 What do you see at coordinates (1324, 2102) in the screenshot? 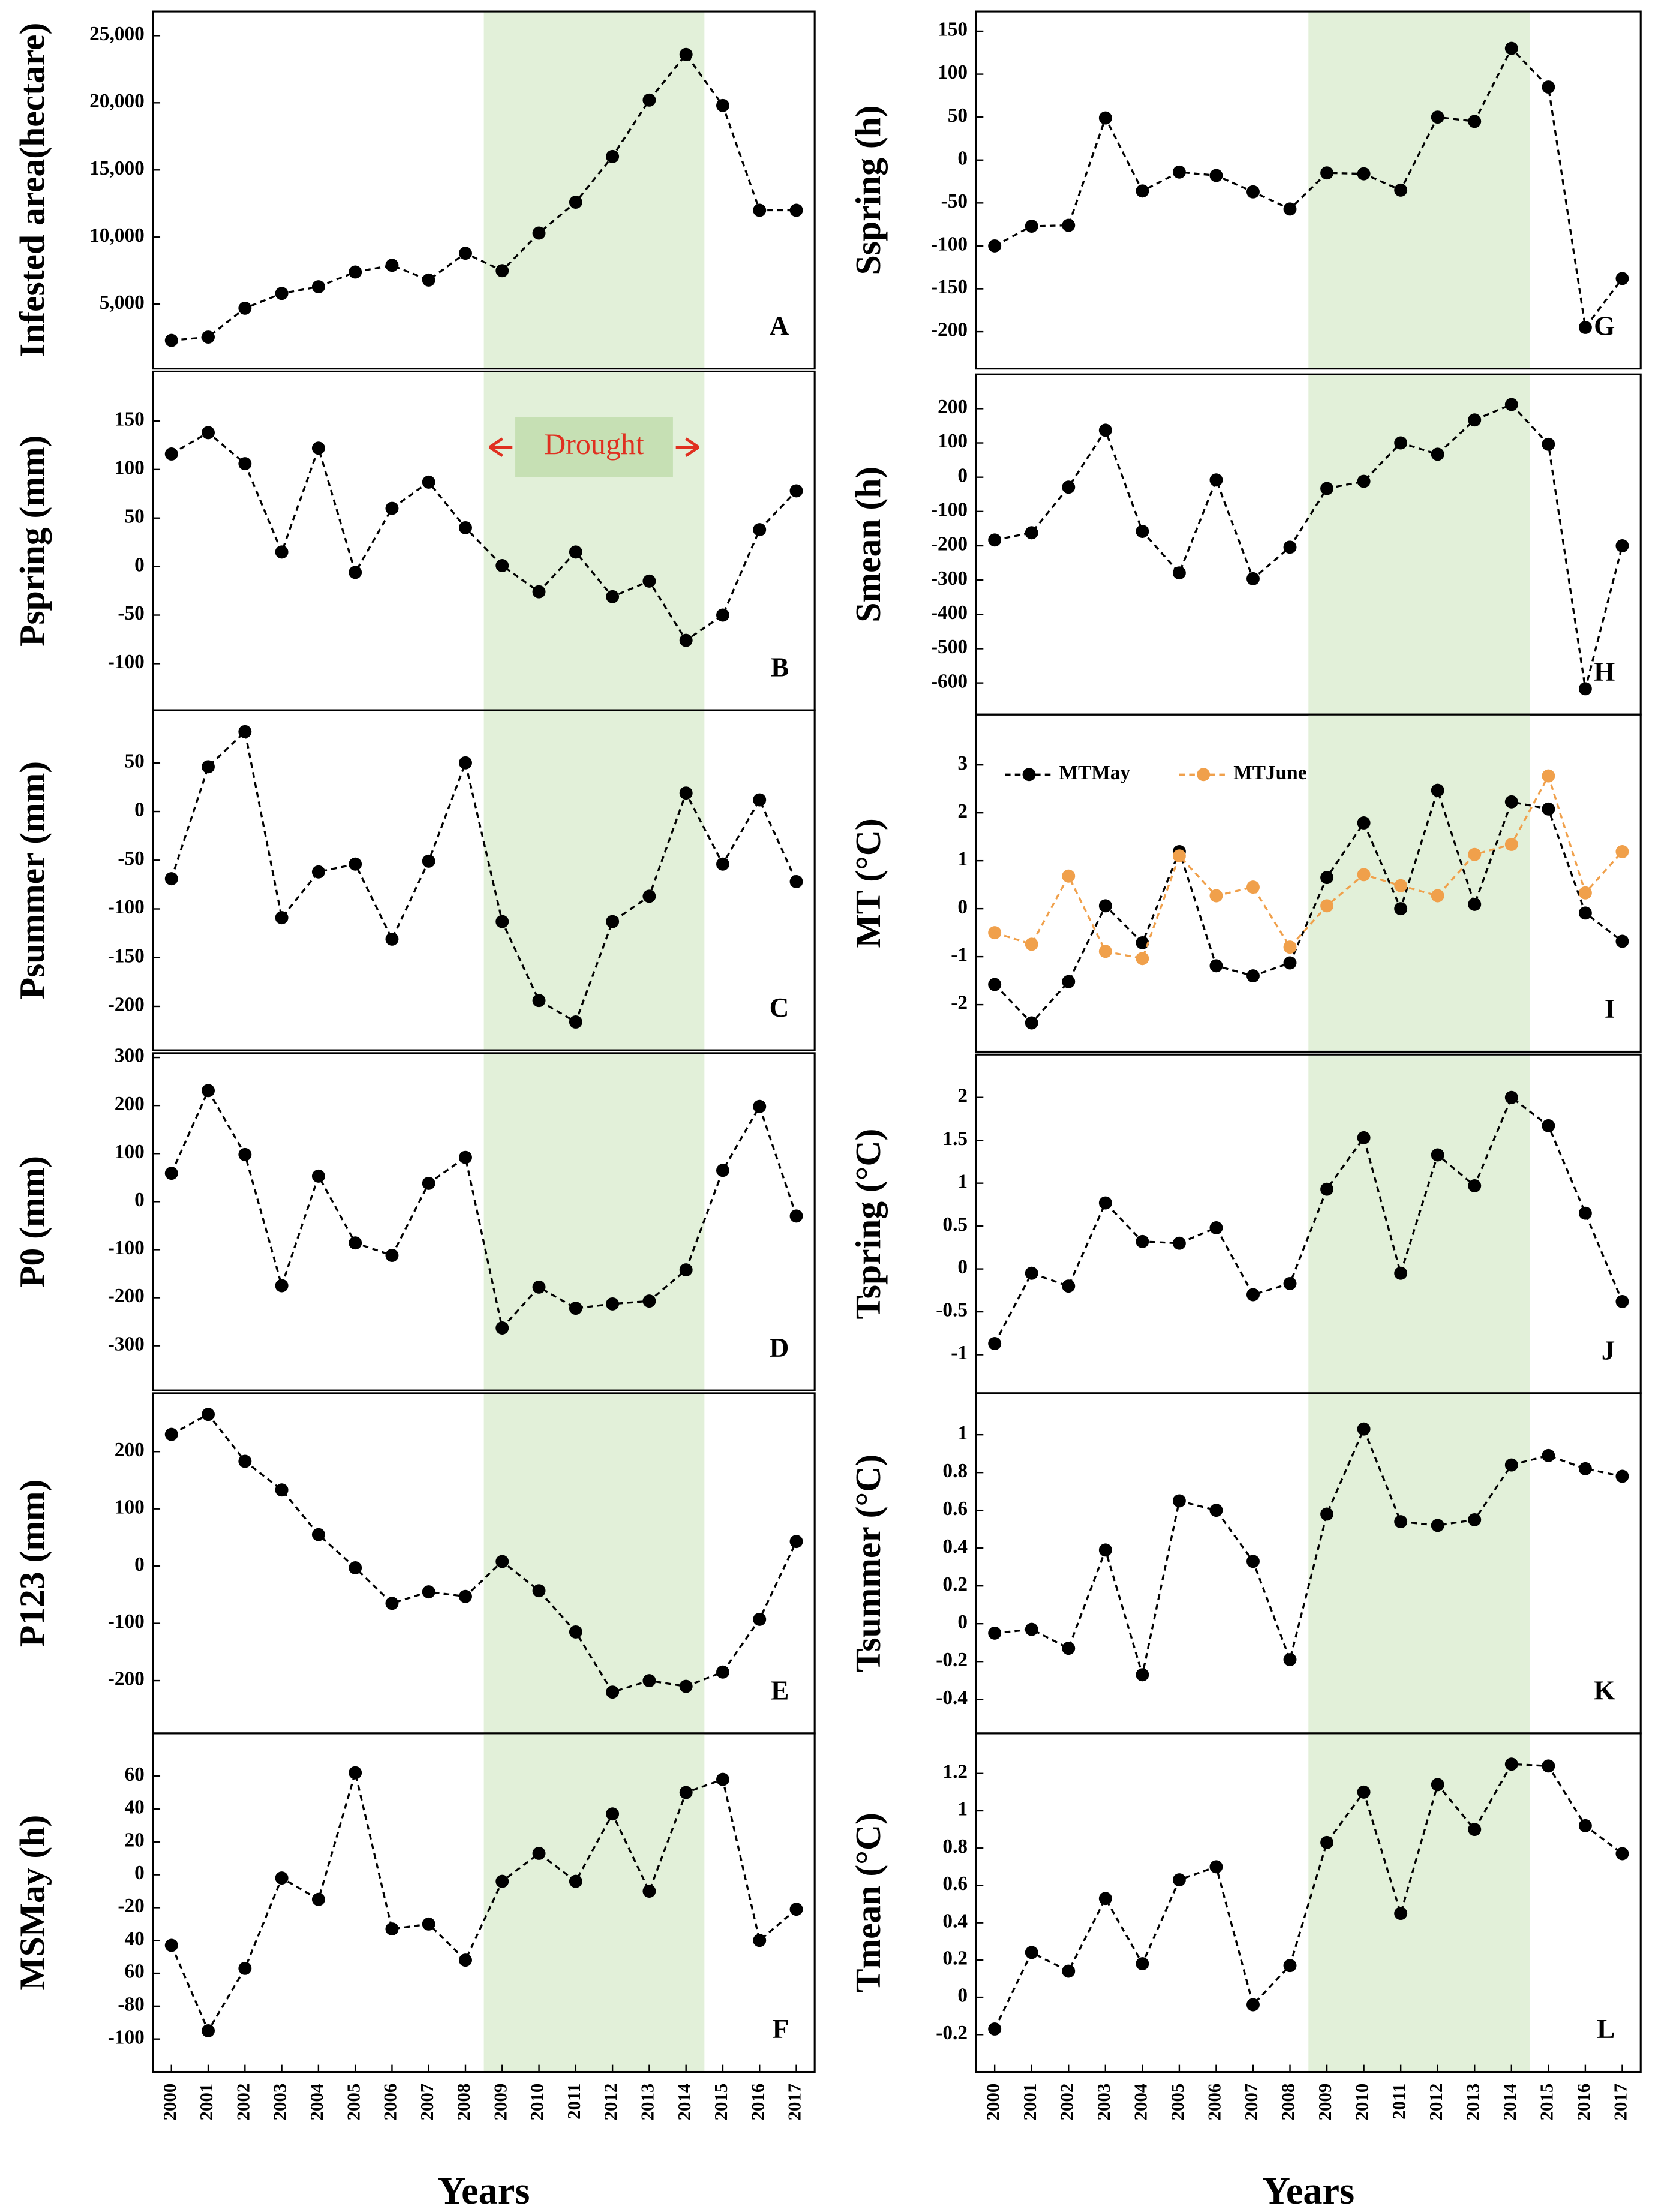
I see `x-tick-label: 2009` at bounding box center [1324, 2102].